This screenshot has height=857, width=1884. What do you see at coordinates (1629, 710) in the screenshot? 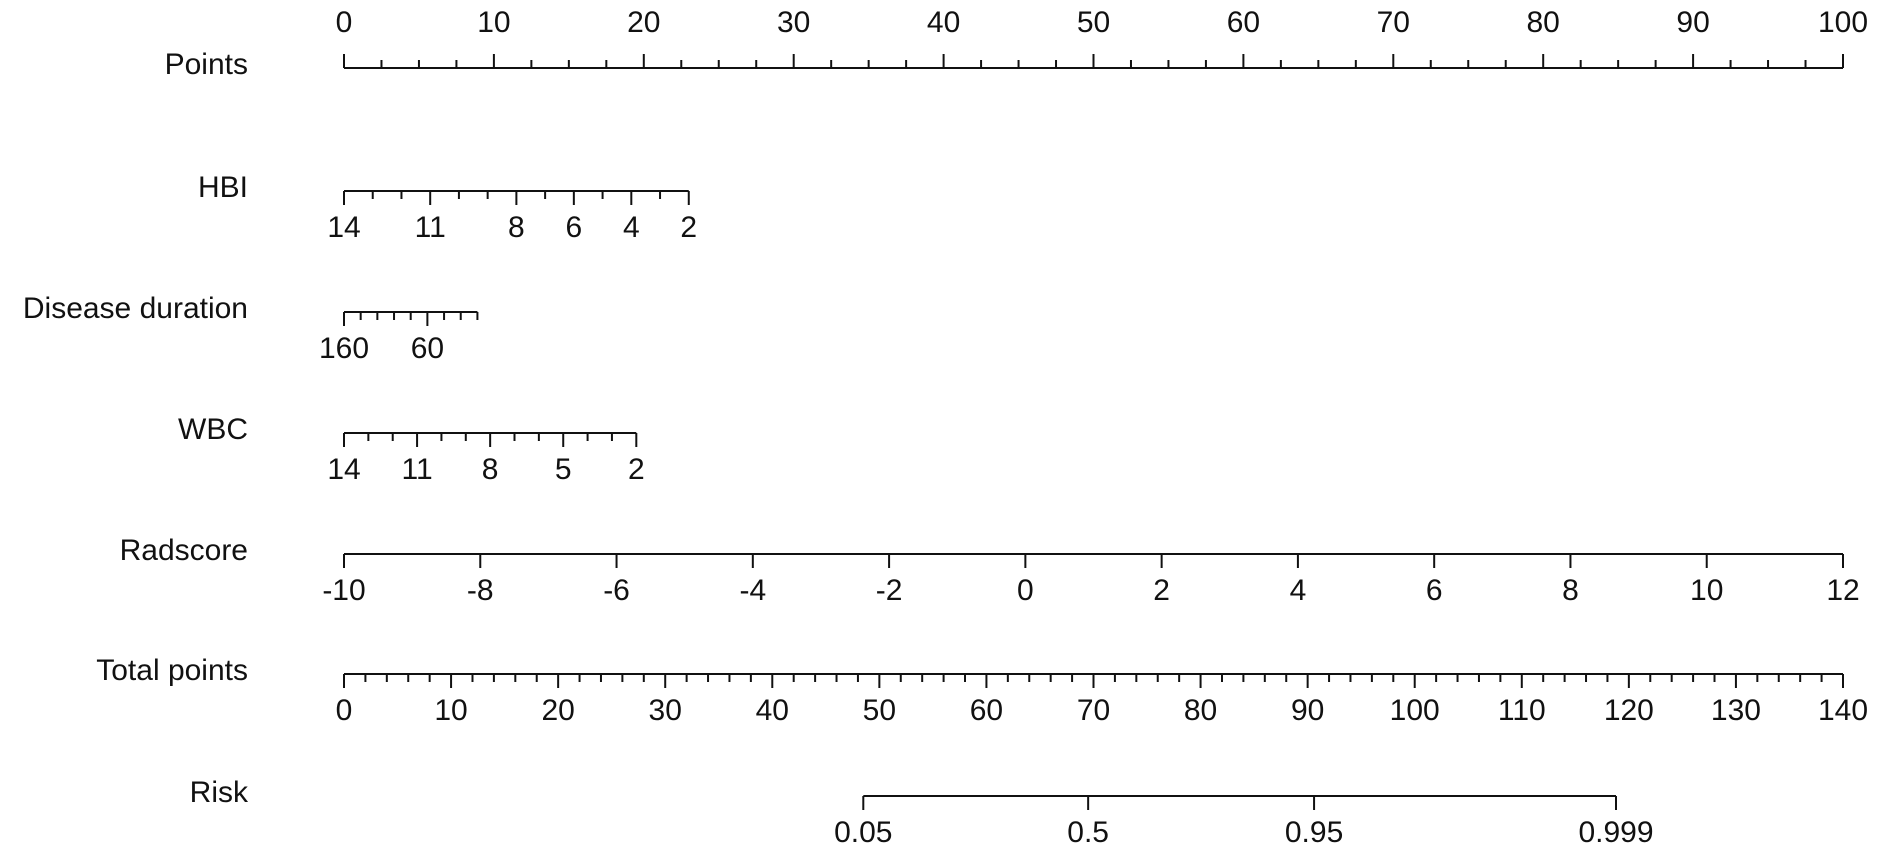
I see `tick-label: 120` at bounding box center [1629, 710].